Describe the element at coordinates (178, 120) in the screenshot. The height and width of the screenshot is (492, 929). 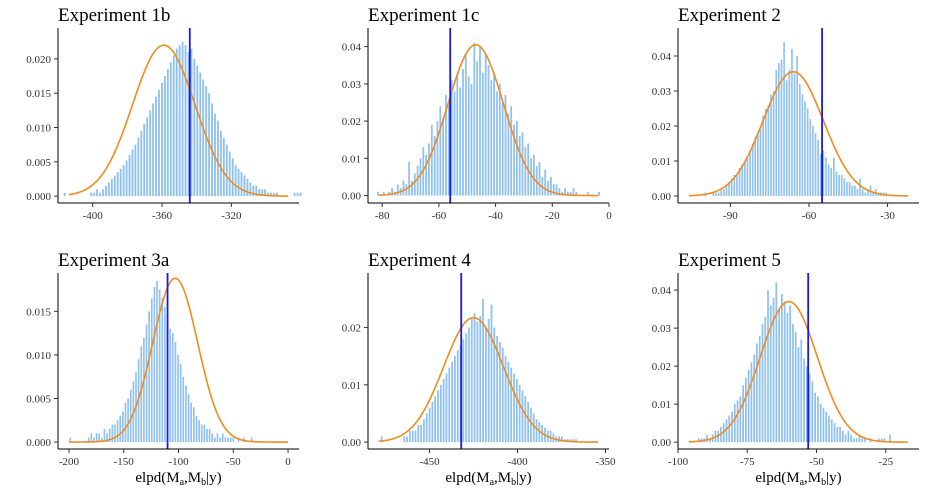
I see `normal-curve` at that location.